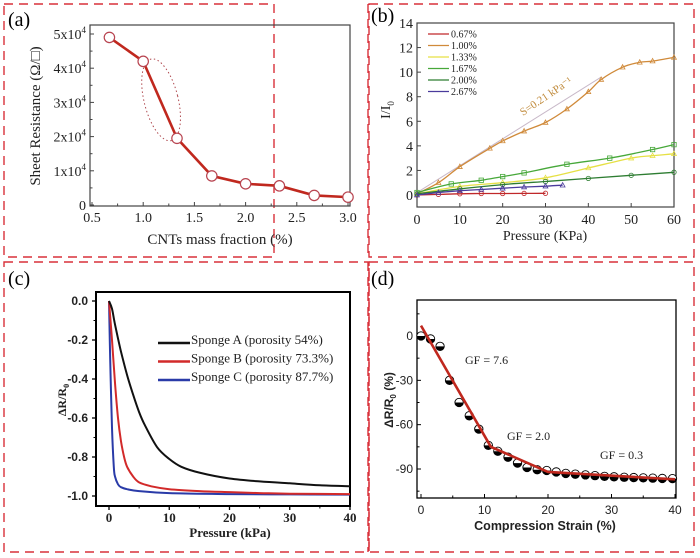  What do you see at coordinates (631, 220) in the screenshot?
I see `x-tick-label: 50` at bounding box center [631, 220].